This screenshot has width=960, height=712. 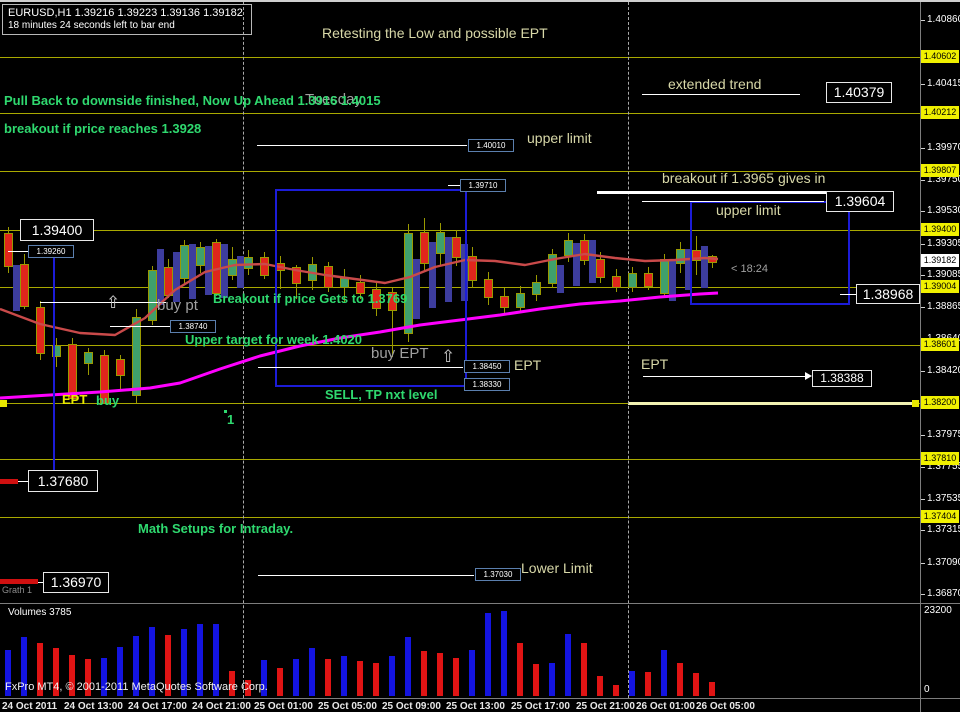 What do you see at coordinates (231, 419) in the screenshot?
I see `annotation-marker-1: 1` at bounding box center [231, 419].